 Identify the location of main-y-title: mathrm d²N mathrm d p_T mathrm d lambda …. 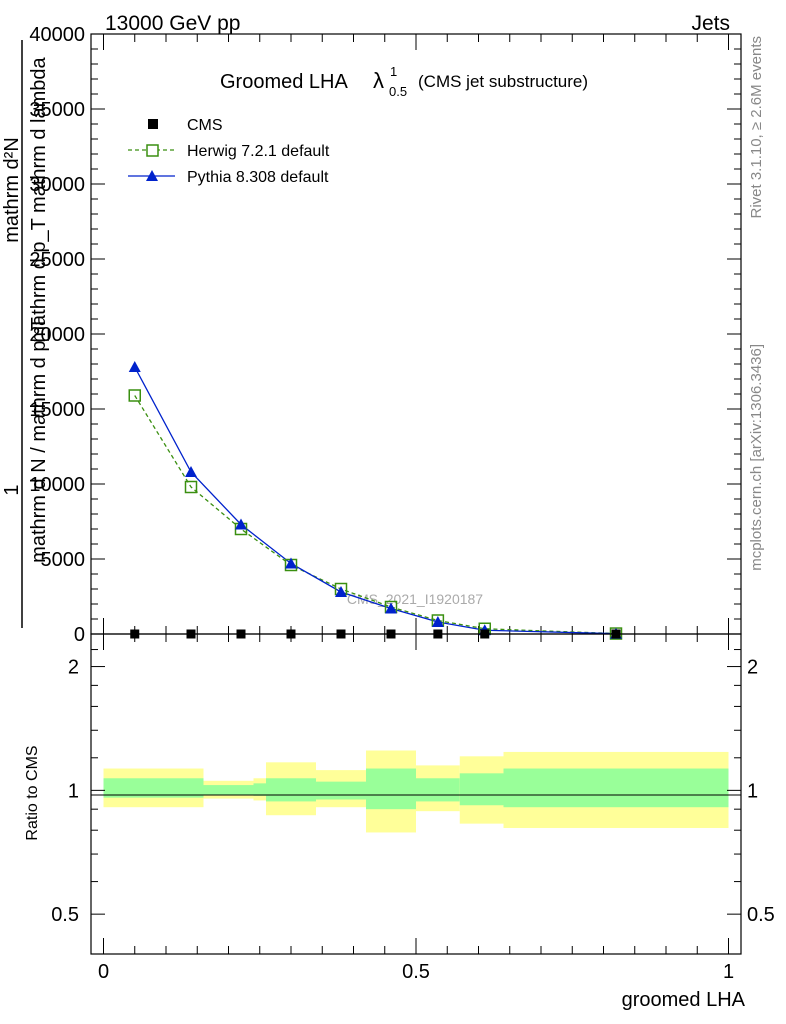
(25, 334).